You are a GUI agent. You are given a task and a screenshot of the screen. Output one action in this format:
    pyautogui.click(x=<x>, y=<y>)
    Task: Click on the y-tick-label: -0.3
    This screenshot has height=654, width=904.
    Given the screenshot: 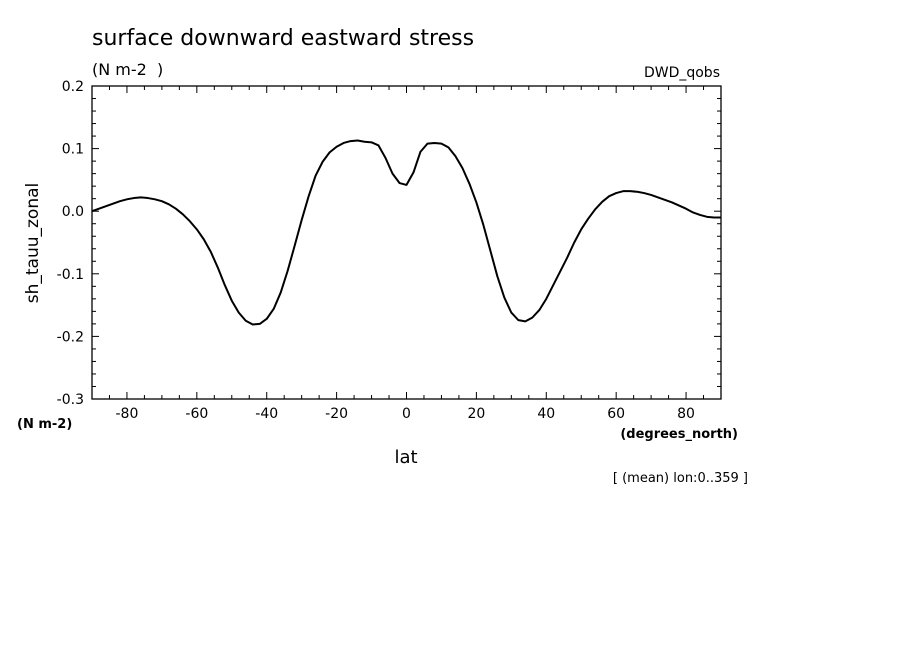 What is the action you would take?
    pyautogui.click(x=70, y=400)
    